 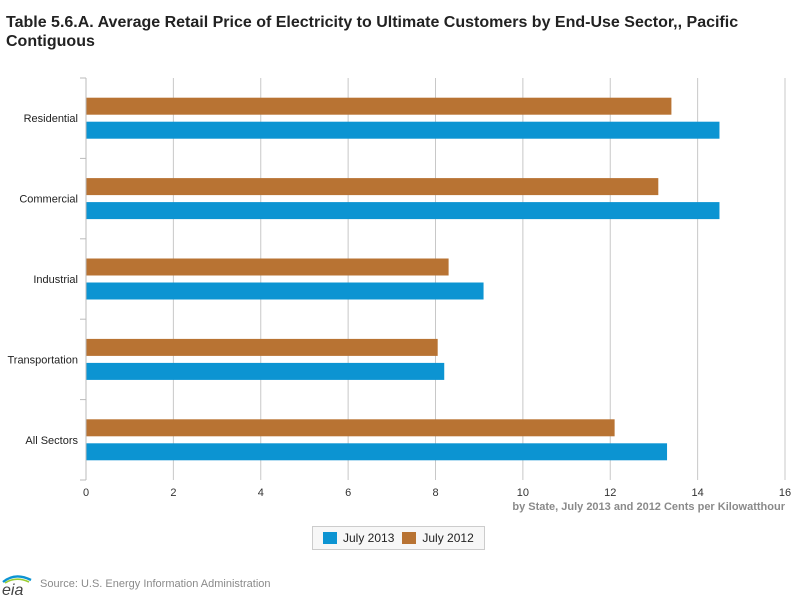 I want to click on bar-residential-july-2012, so click(x=379, y=106).